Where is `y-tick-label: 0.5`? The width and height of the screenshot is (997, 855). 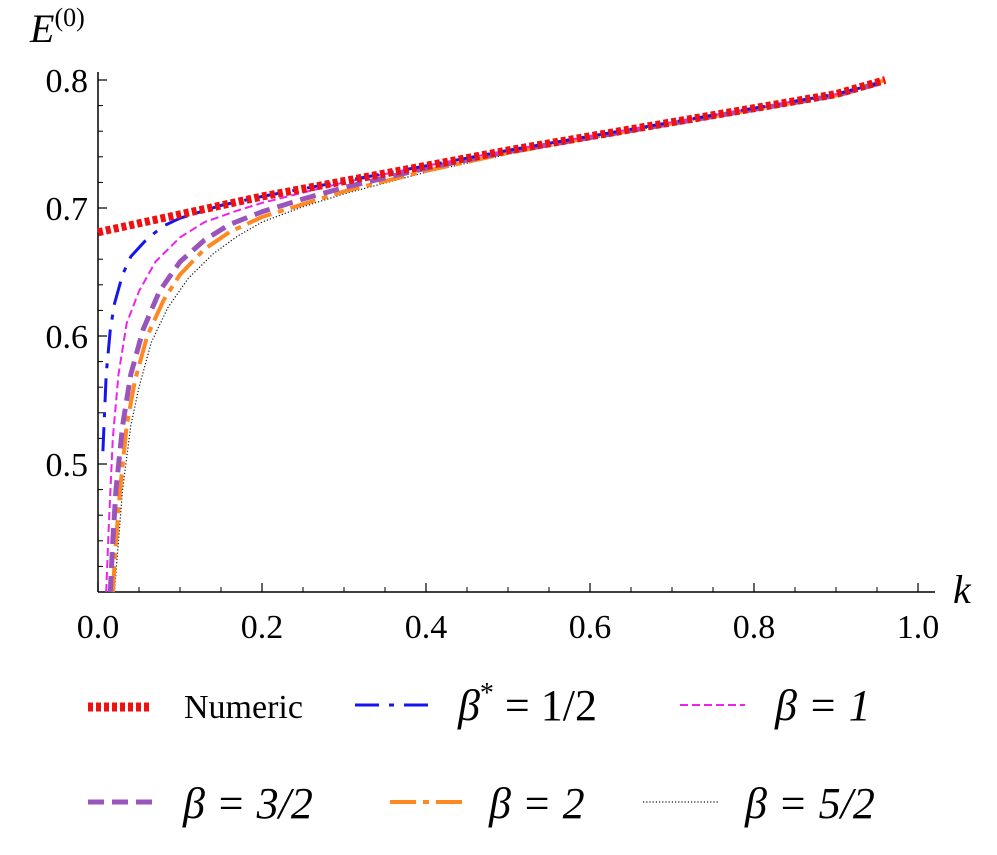
y-tick-label: 0.5 is located at coordinates (67, 465).